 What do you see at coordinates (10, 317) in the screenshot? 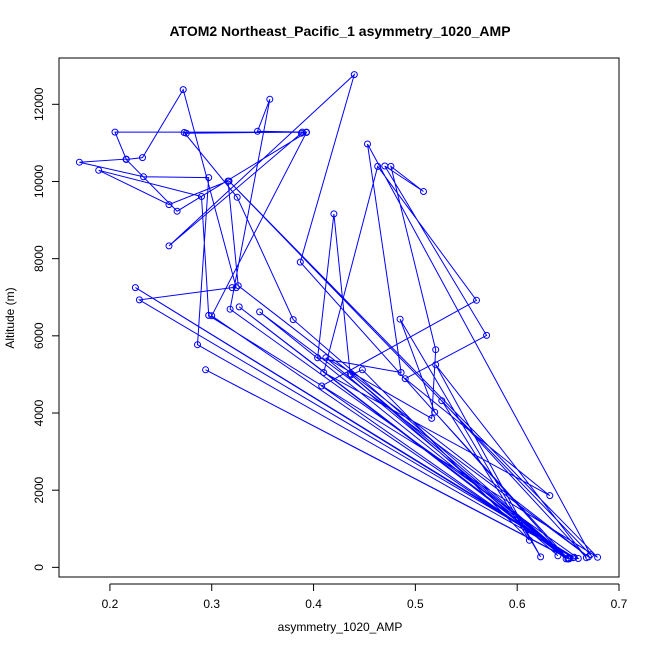
I see `y-axis-label: Altitude (m)` at bounding box center [10, 317].